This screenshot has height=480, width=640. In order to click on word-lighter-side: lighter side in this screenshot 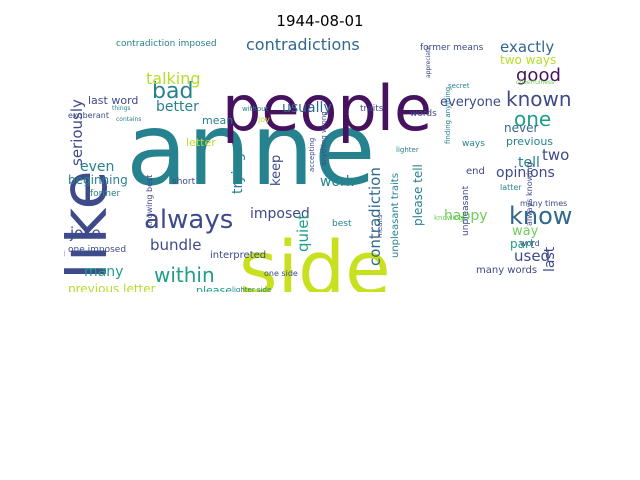, I will do `click(251, 289)`.